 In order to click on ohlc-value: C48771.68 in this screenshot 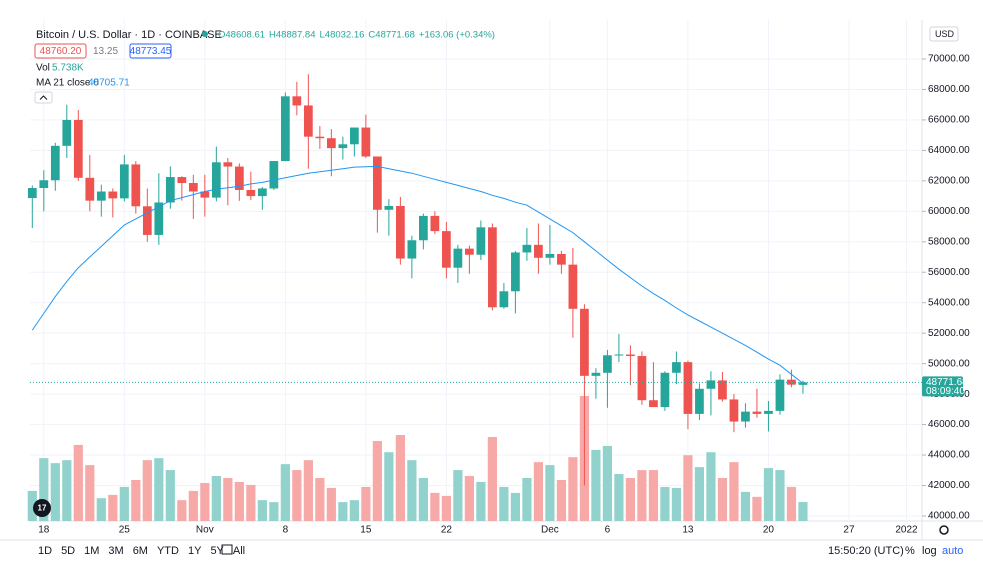, I will do `click(391, 35)`.